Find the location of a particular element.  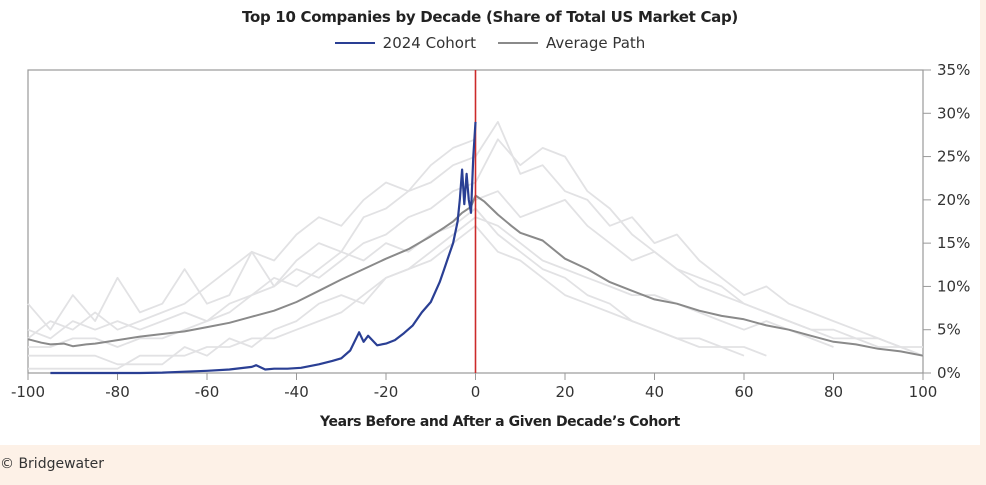

x-tick-label: -20 is located at coordinates (386, 392).